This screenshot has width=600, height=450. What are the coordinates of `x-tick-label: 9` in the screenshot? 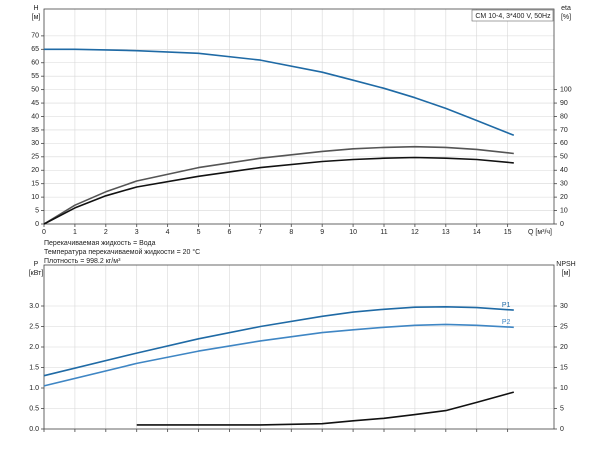 It's located at (322, 232).